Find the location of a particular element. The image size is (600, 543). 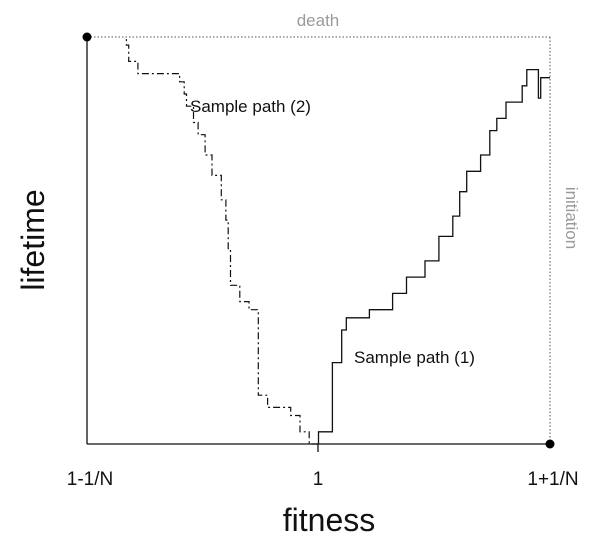

initiation-label: initiation is located at coordinates (571, 218).